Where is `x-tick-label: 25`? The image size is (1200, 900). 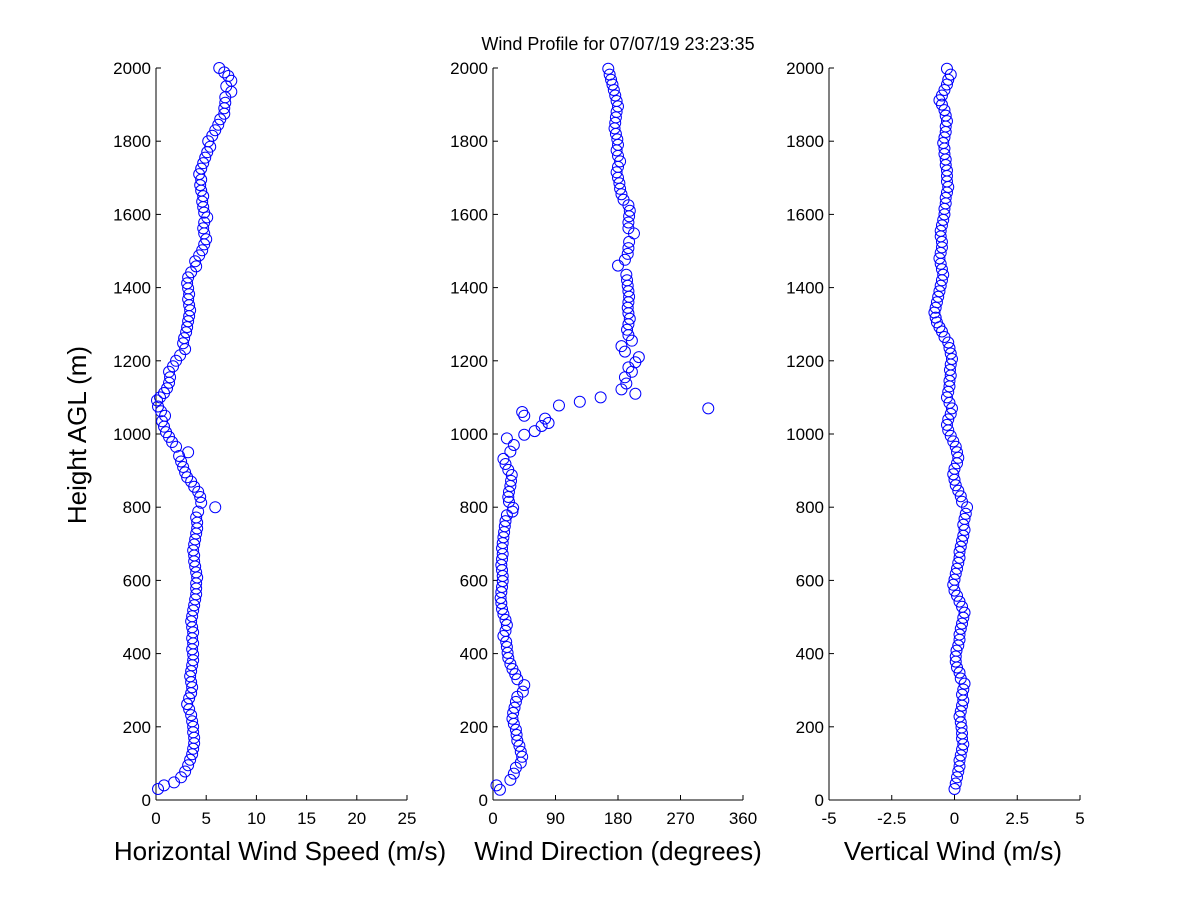
x-tick-label: 25 is located at coordinates (407, 818).